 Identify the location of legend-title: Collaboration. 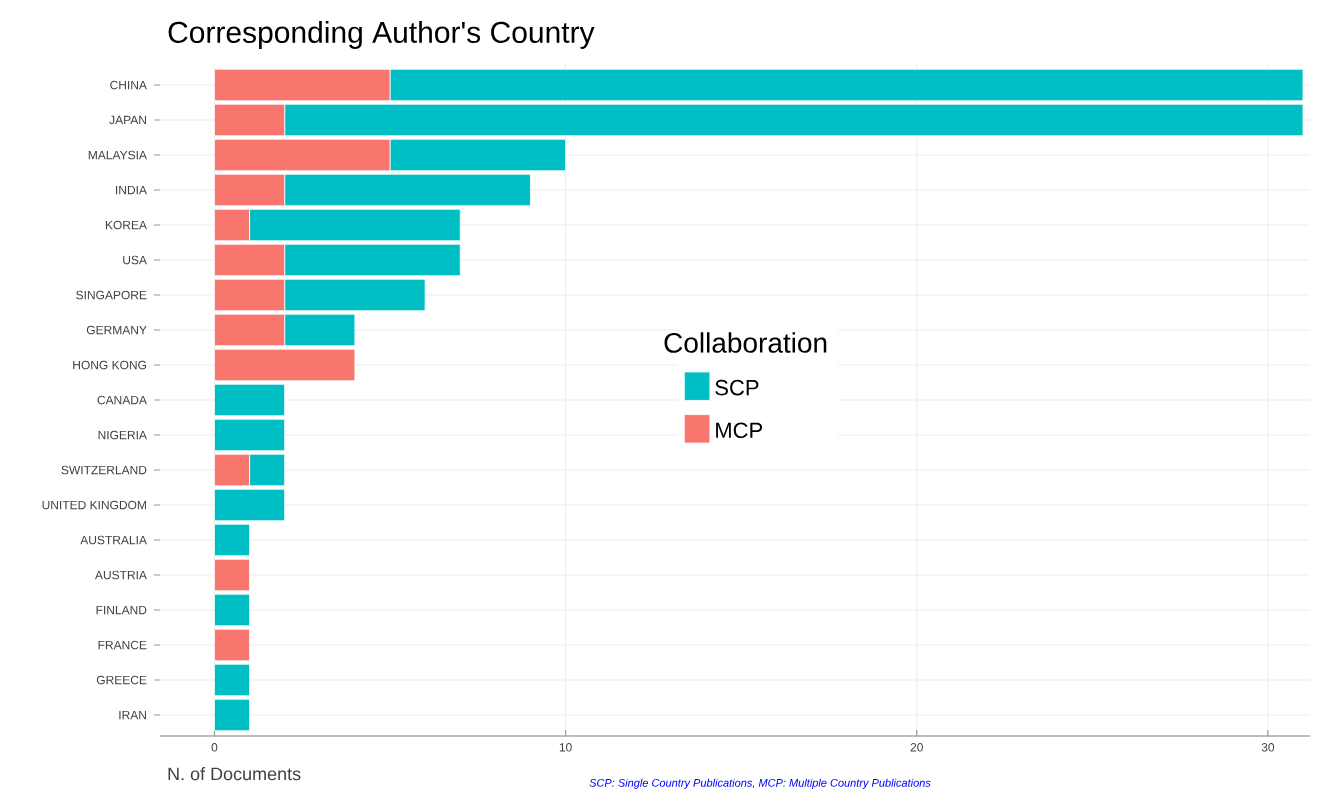
(745, 342).